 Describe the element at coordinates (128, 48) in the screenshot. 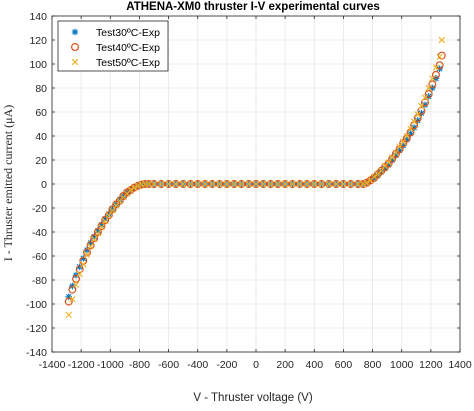

I see `legend-label: Test40ºC-Exp` at that location.